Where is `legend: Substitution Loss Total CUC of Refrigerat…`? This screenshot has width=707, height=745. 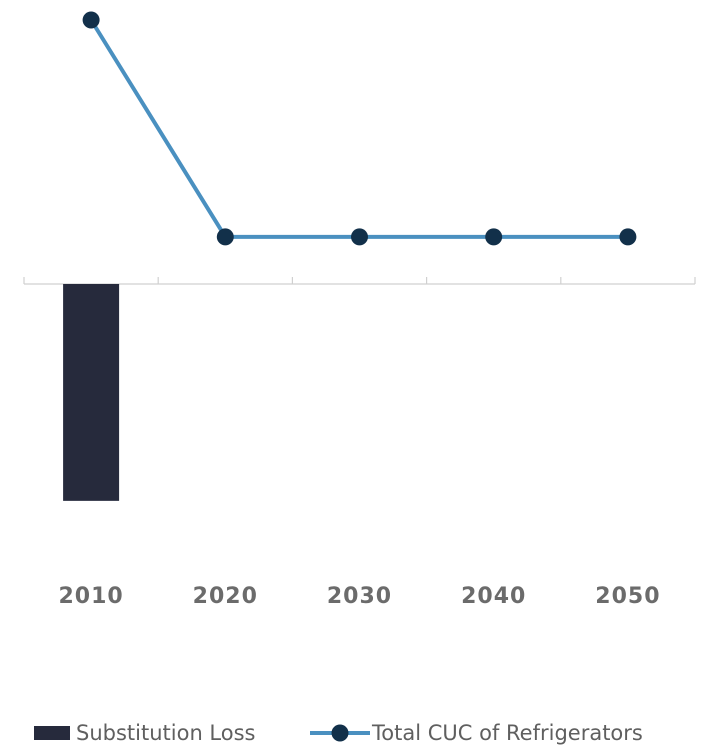 legend: Substitution Loss Total CUC of Refrigerat… is located at coordinates (338, 733).